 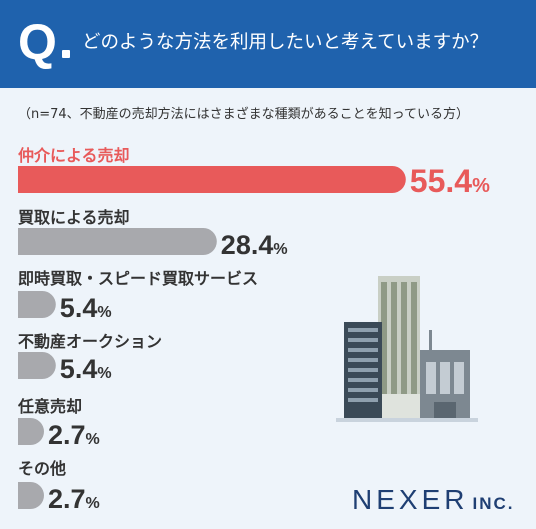 I want to click on nexer-logo: NEXER INC., so click(x=433, y=502).